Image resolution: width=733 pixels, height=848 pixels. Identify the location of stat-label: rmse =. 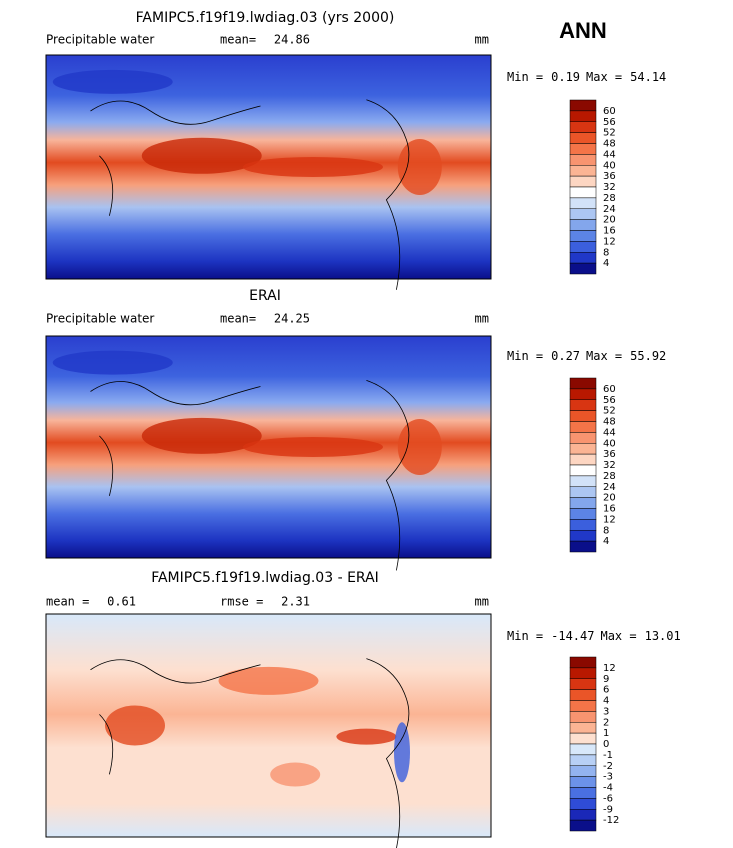
(241, 602).